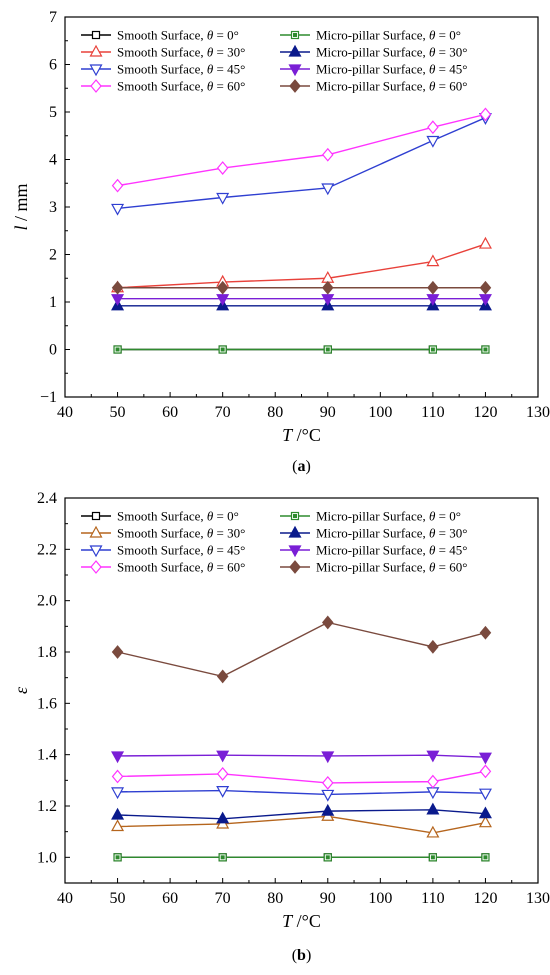  I want to click on y-tick-label: 6, so click(53, 65).